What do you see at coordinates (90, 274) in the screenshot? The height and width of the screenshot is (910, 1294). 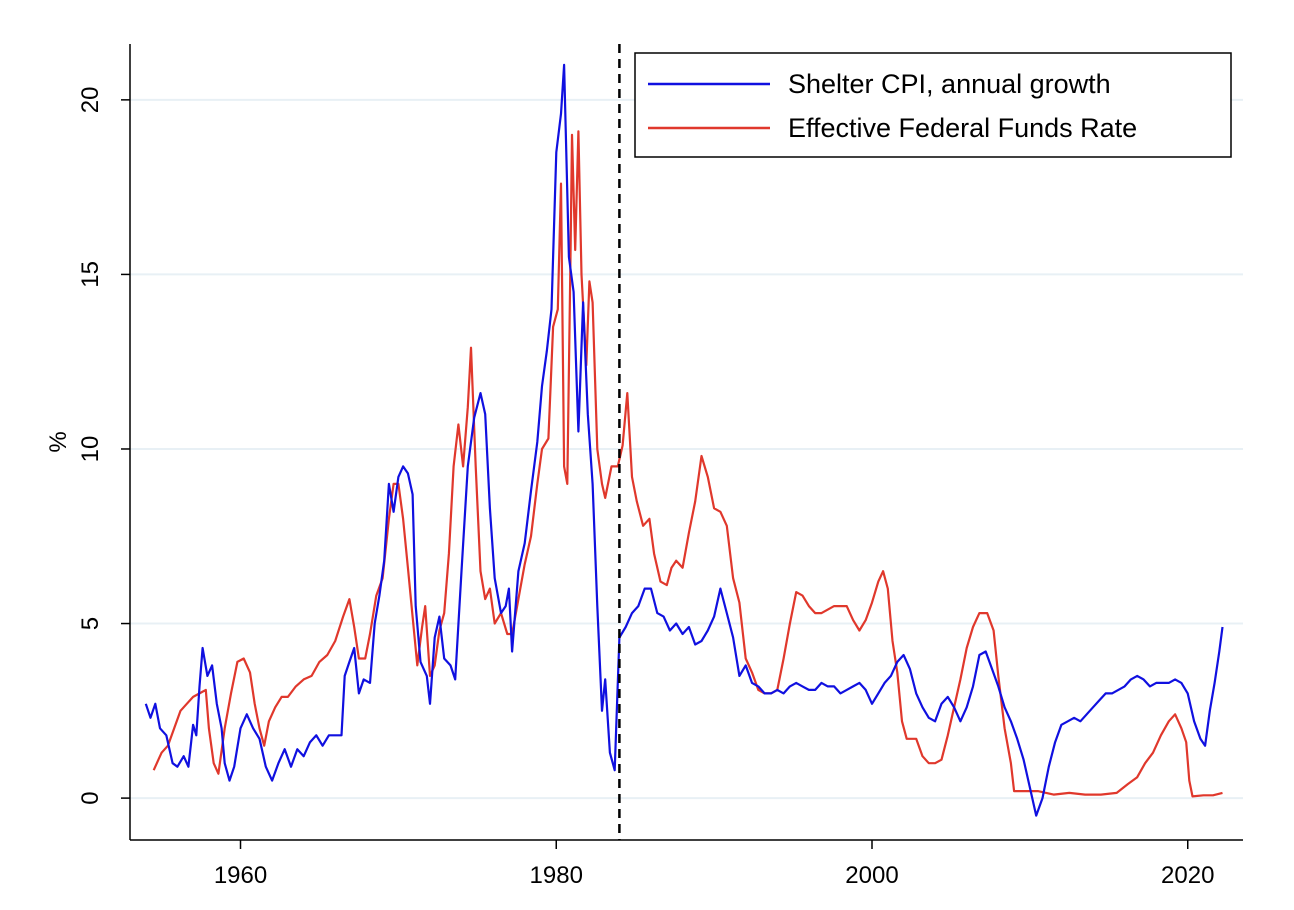 I see `y-tick-label: 15` at bounding box center [90, 274].